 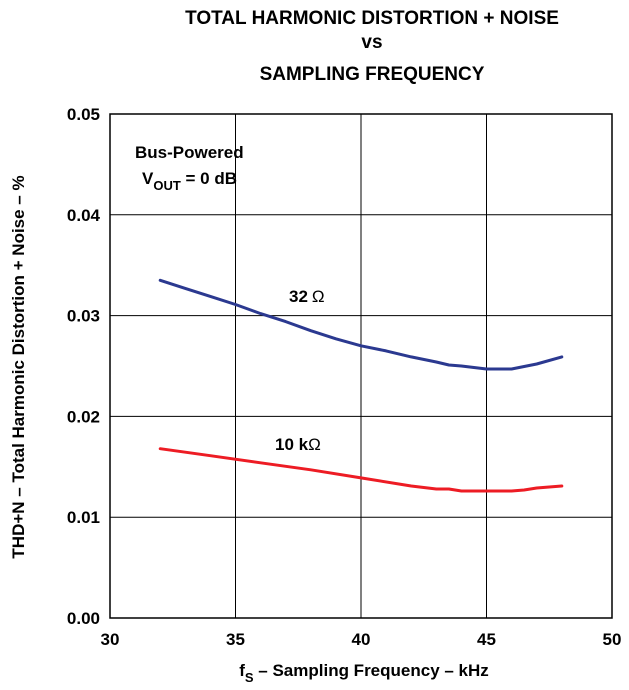 What do you see at coordinates (84, 215) in the screenshot?
I see `y-tick-label: 0.04` at bounding box center [84, 215].